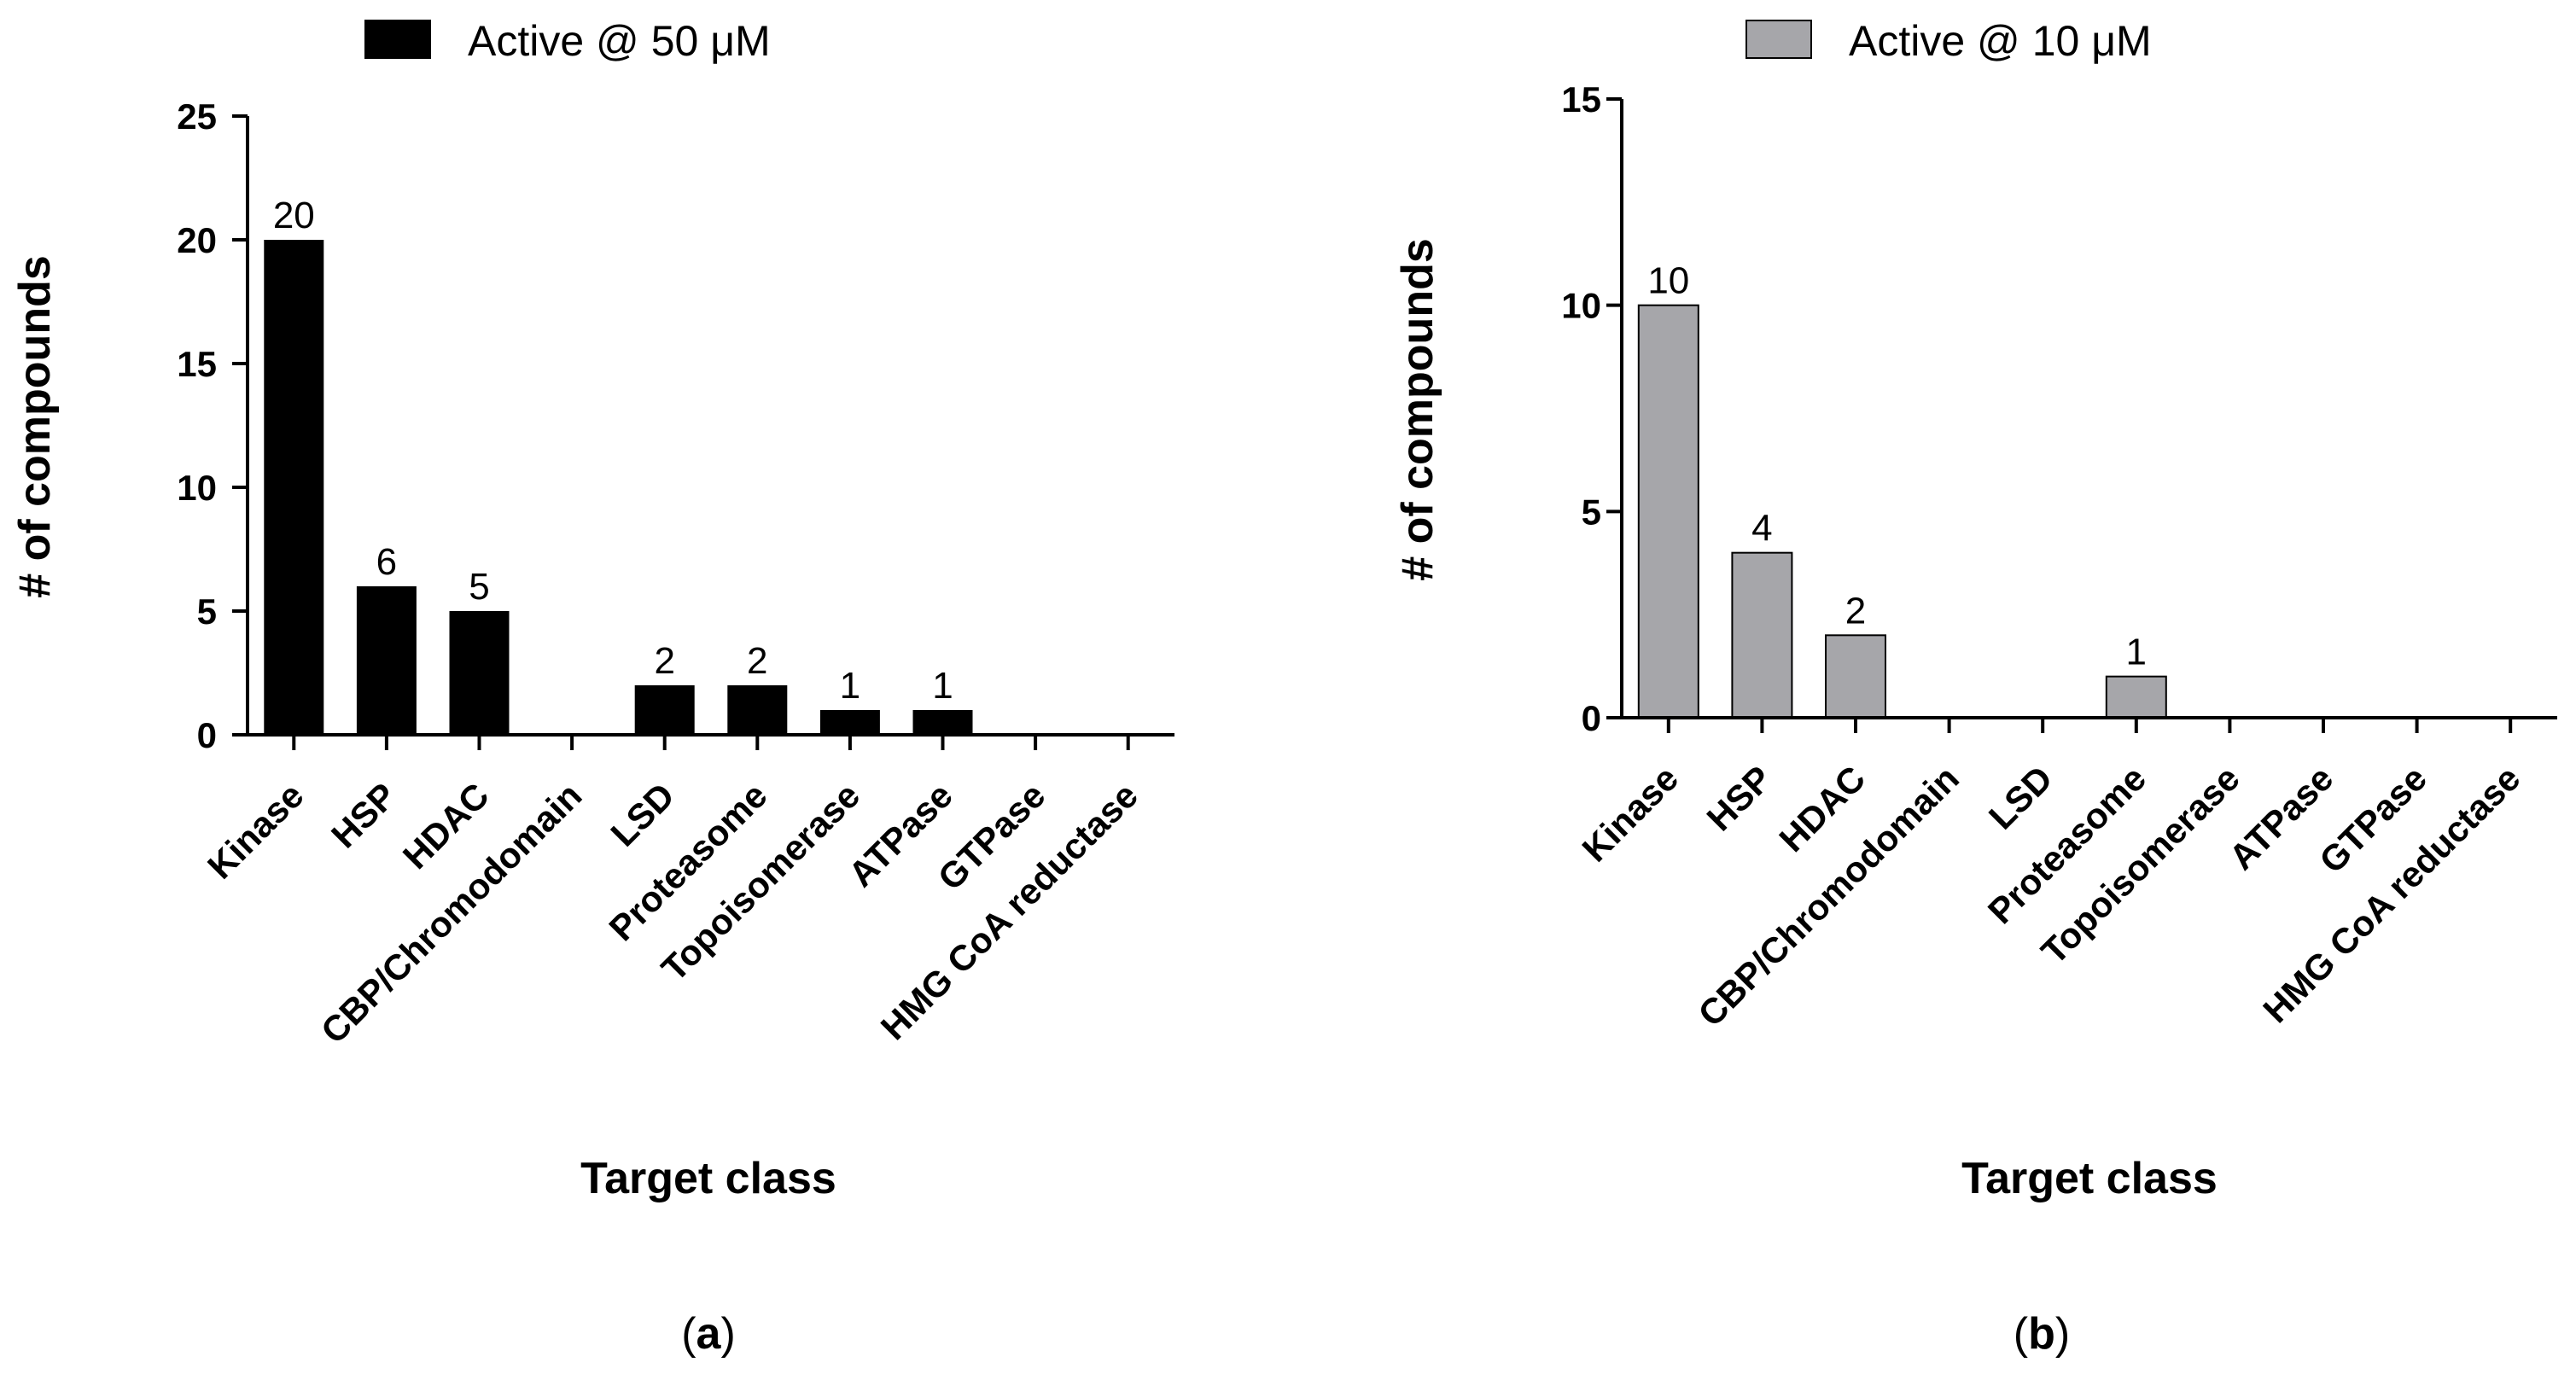 Image resolution: width=2576 pixels, height=1380 pixels. What do you see at coordinates (197, 240) in the screenshot?
I see `y-tick-label: 20` at bounding box center [197, 240].